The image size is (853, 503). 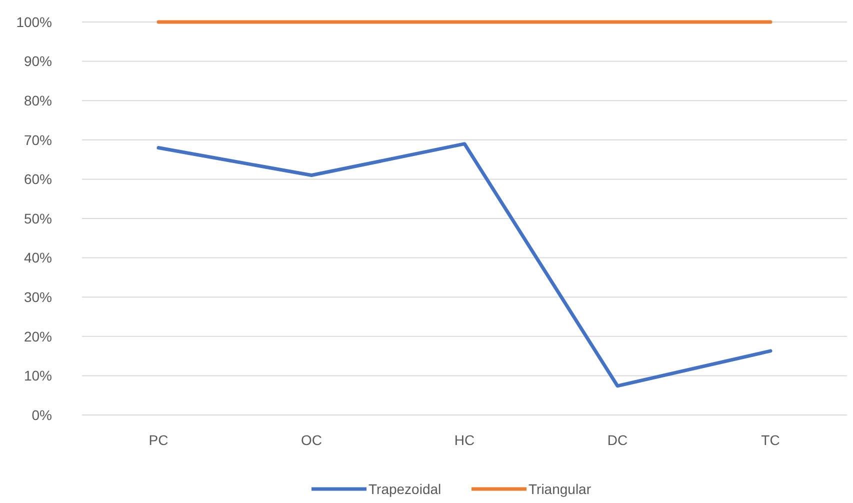 I want to click on x-tick-label: TC, so click(x=770, y=440).